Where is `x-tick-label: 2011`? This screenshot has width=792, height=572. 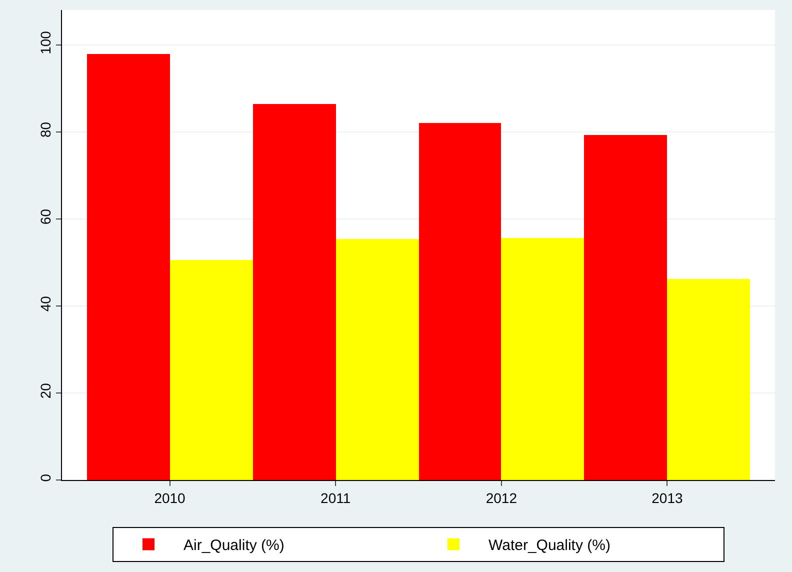
x-tick-label: 2011 is located at coordinates (335, 498).